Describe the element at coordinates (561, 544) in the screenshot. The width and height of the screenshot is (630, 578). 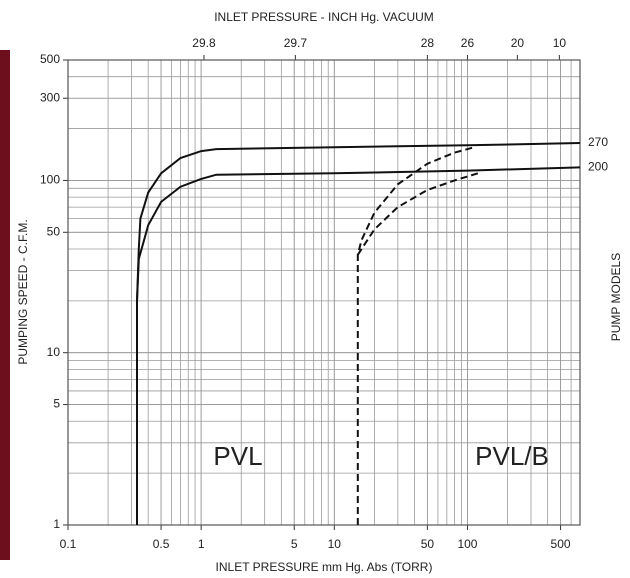
I see `x-tick-label: 500` at that location.